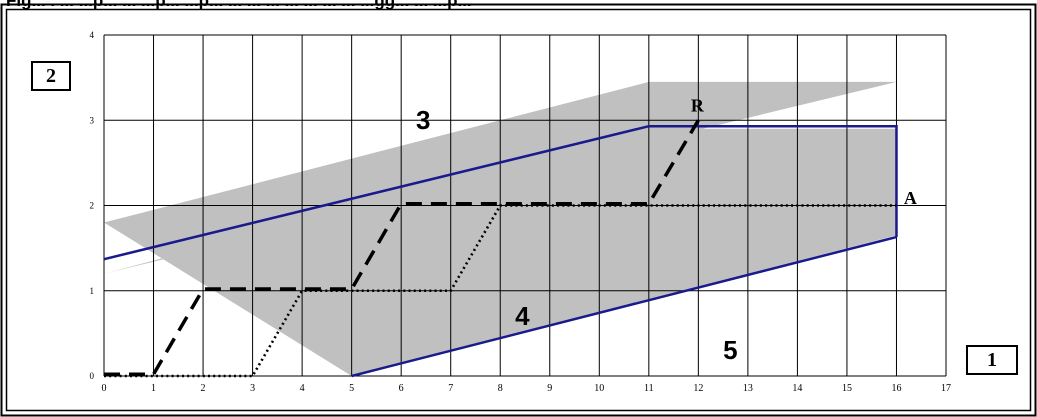  I want to click on x-tick-label: 5, so click(351, 388).